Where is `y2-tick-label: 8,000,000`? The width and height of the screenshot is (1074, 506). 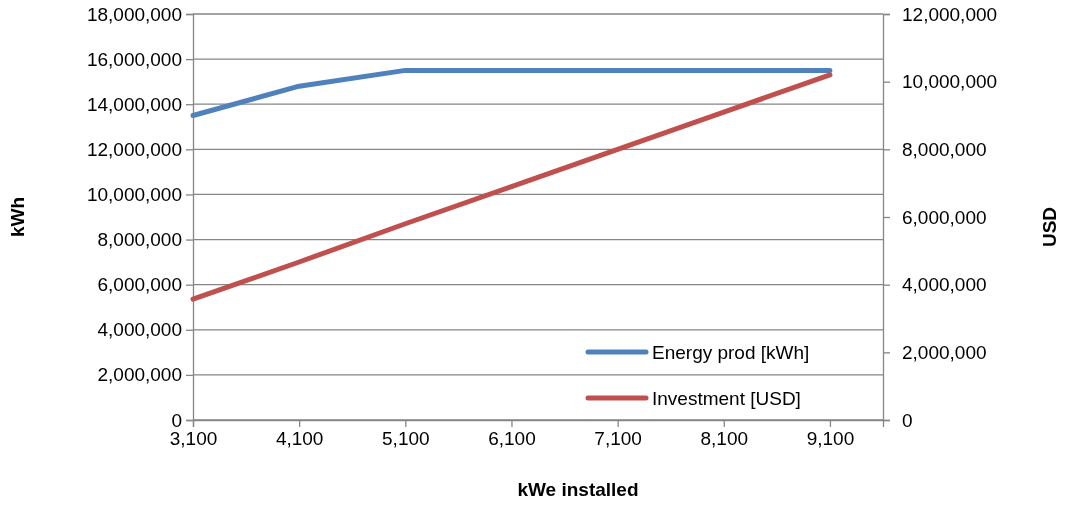 y2-tick-label: 8,000,000 is located at coordinates (944, 149).